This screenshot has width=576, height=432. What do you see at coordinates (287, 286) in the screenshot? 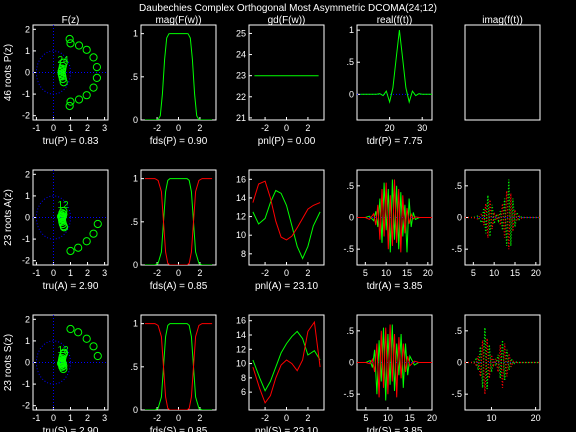
I see `metric-label: pnl(A) = 23.10` at bounding box center [287, 286].